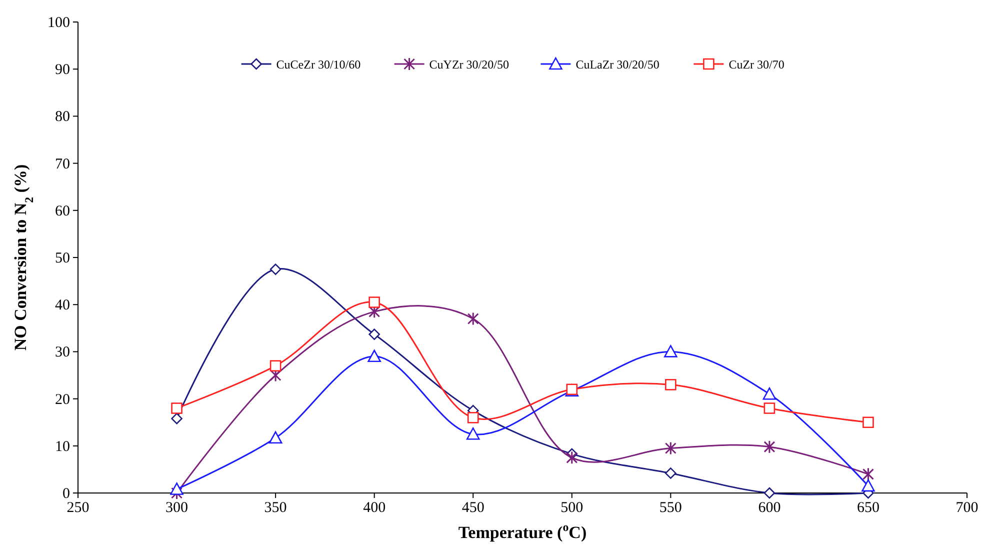 This screenshot has height=550, width=982. What do you see at coordinates (62, 117) in the screenshot?
I see `y-tick-label: 80` at bounding box center [62, 117].